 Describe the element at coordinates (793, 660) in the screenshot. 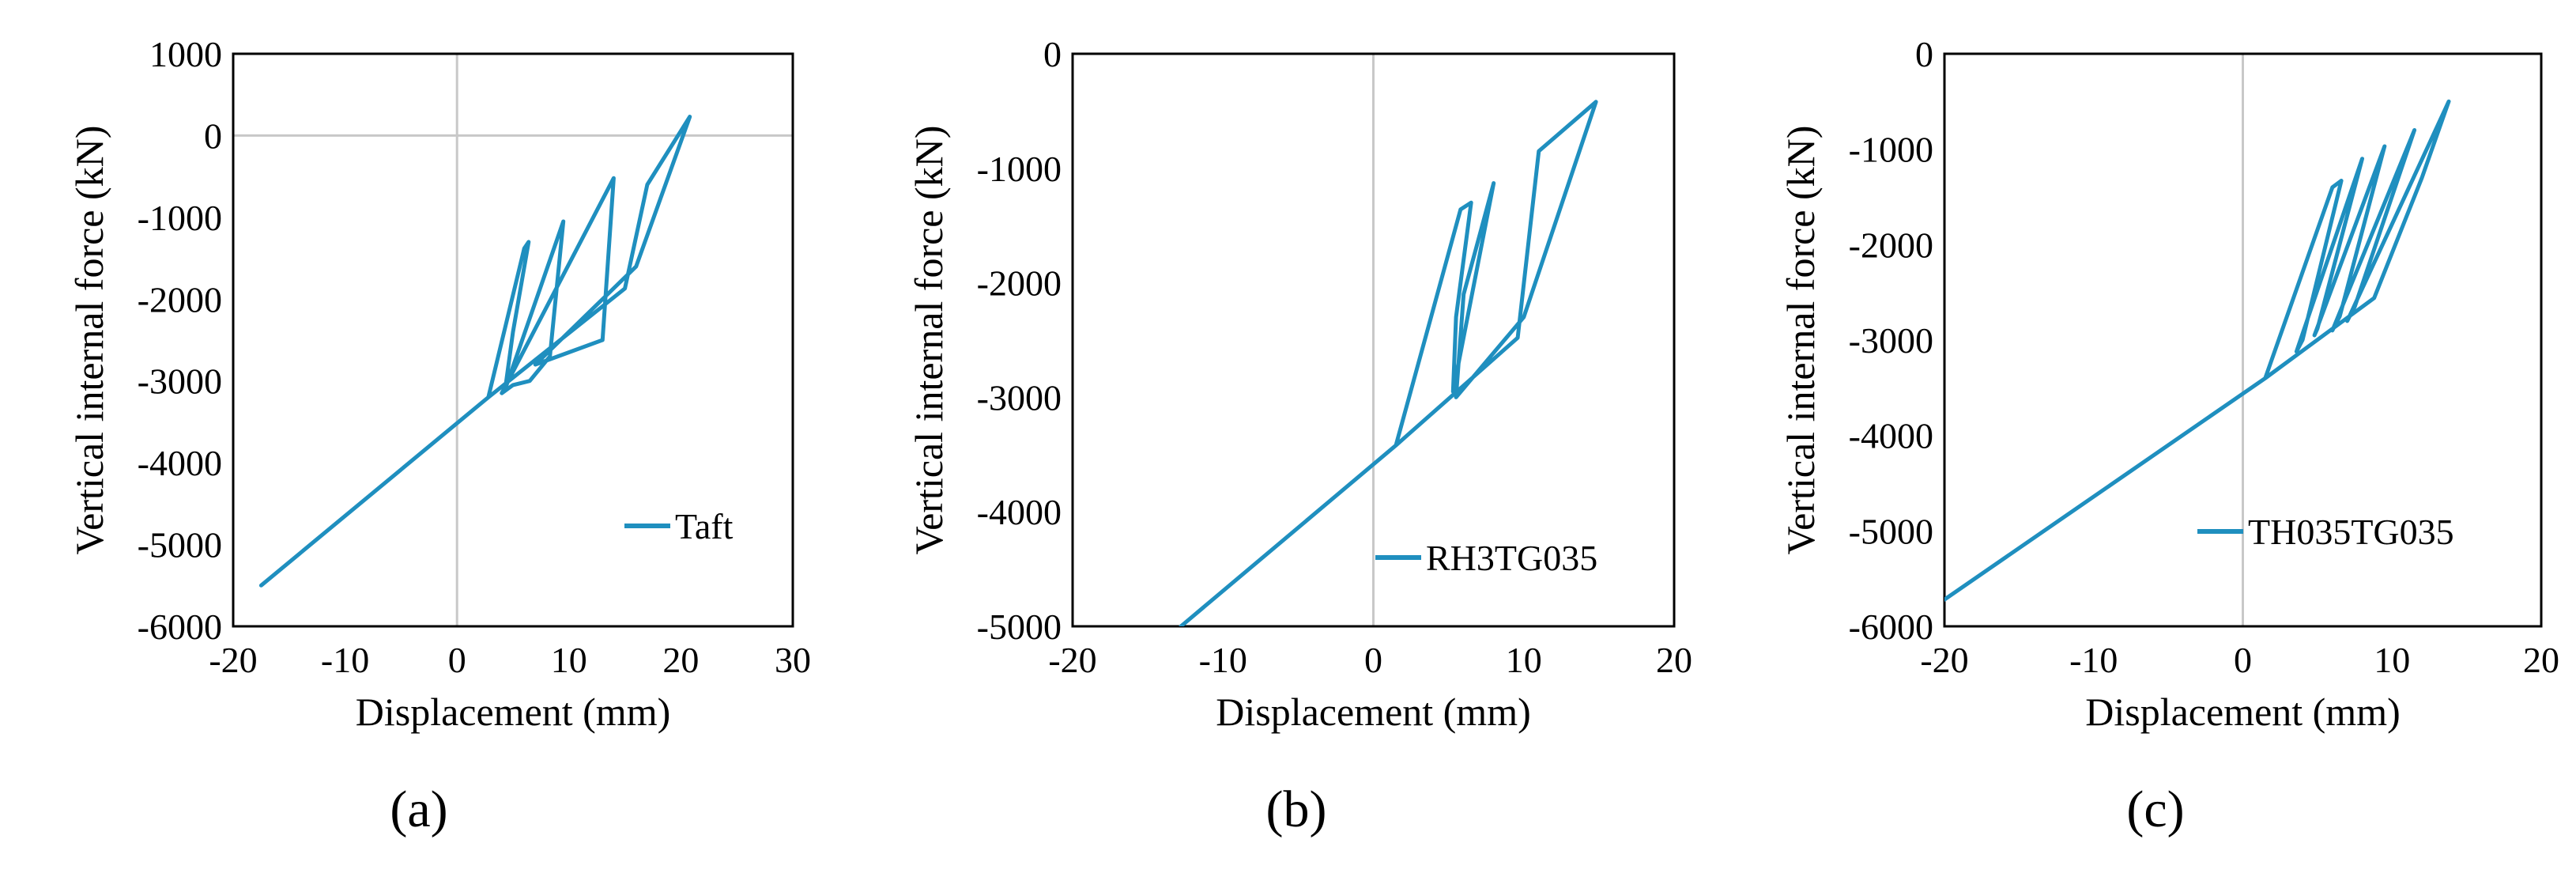

I see `x-tick-label: 30` at that location.